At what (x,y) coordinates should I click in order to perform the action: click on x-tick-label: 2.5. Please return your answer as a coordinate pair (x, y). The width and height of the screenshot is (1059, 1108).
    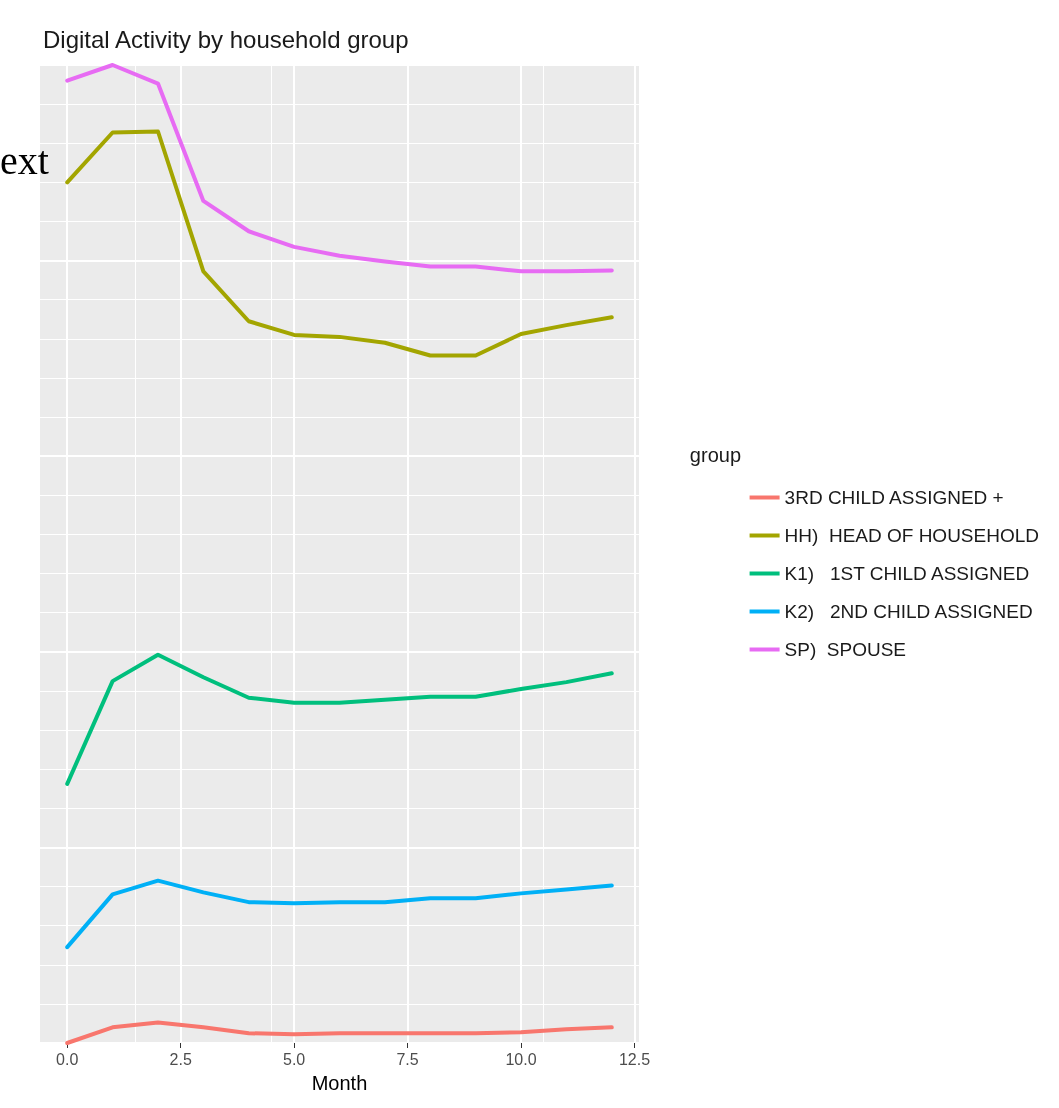
    Looking at the image, I should click on (180, 1059).